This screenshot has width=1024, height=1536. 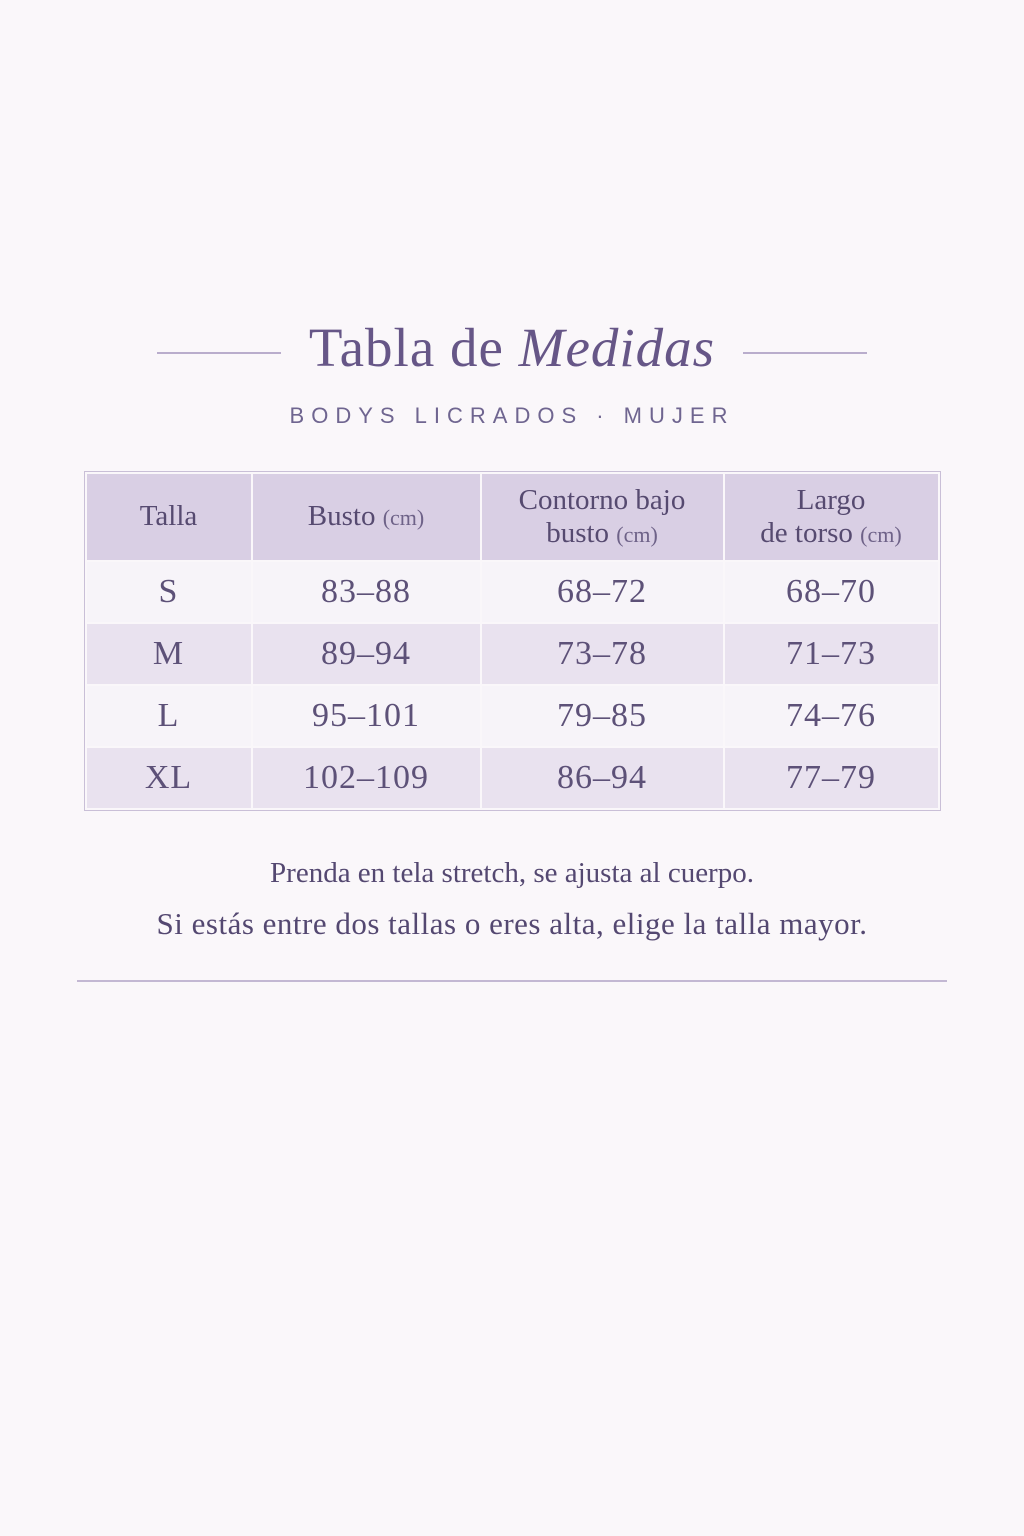 What do you see at coordinates (602, 716) in the screenshot?
I see `contorno-cell: 79–85` at bounding box center [602, 716].